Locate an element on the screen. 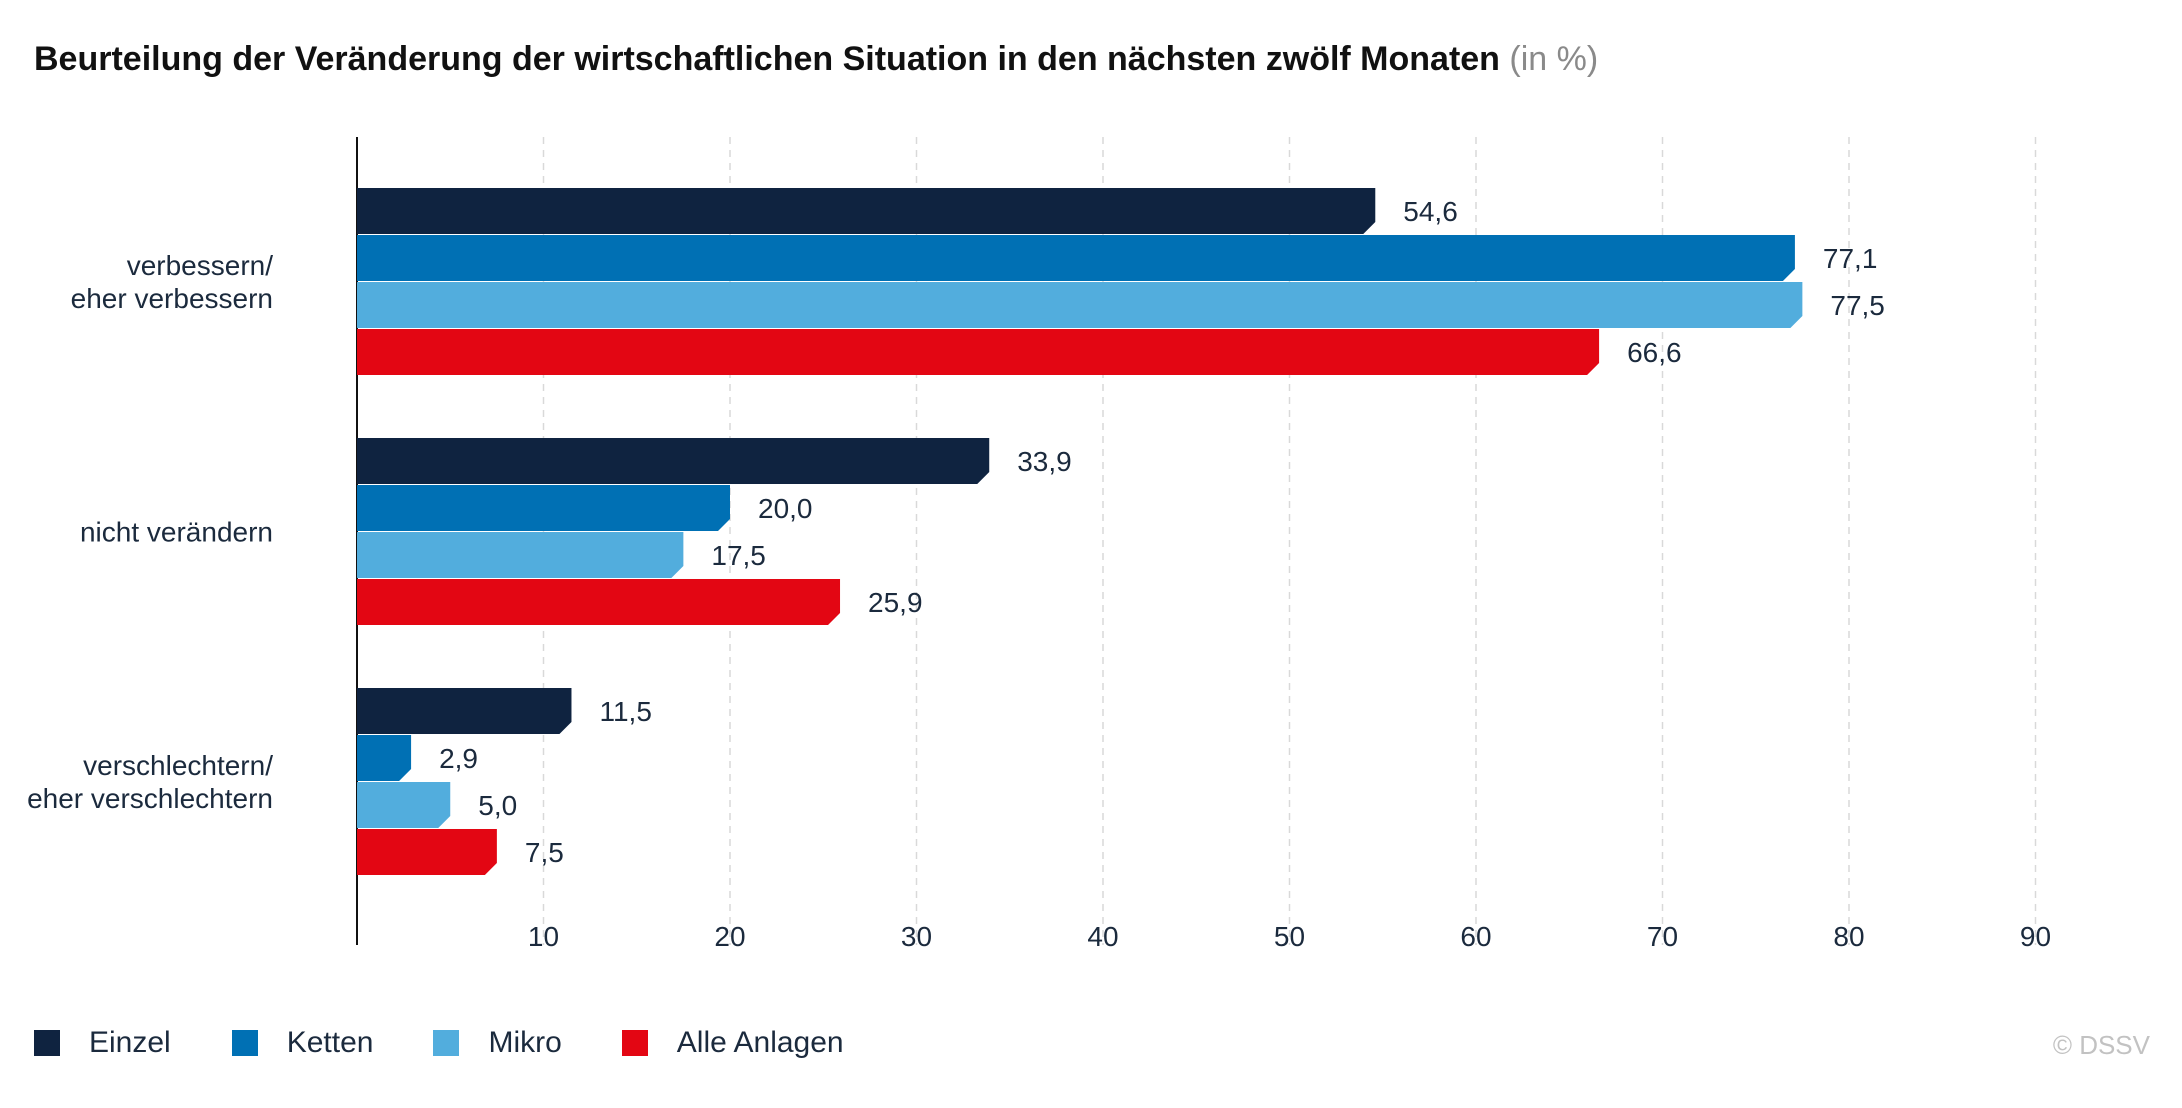 This screenshot has height=1108, width=2182. x-tick-label-60: 60 is located at coordinates (1475, 936).